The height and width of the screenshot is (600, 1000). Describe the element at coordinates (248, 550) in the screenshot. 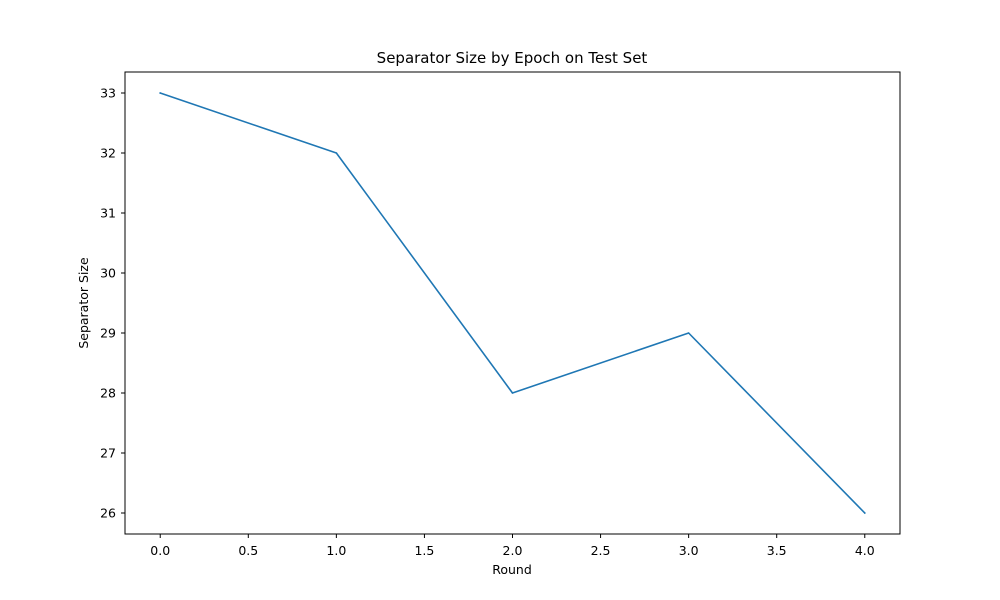

I see `x-tick-label: 0.5` at that location.